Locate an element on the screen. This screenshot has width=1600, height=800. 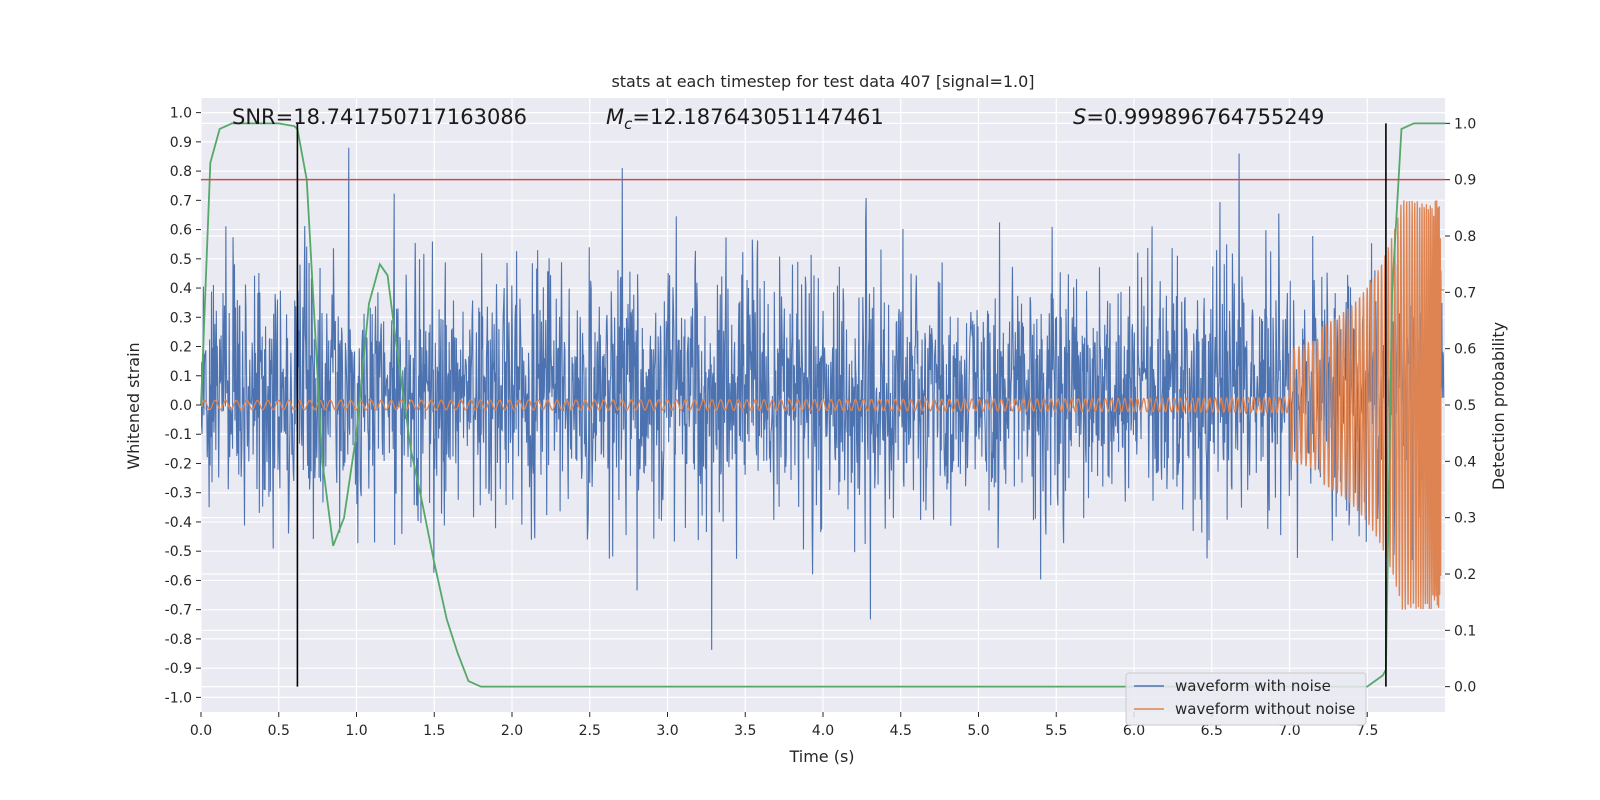
right-tick-label: 0.9 is located at coordinates (1465, 181).